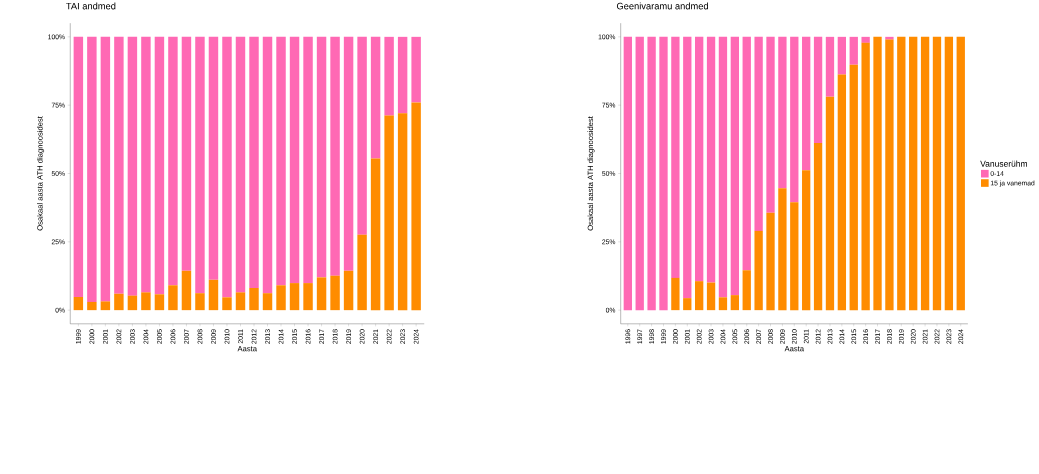 The height and width of the screenshot is (474, 1039). Describe the element at coordinates (1003, 163) in the screenshot. I see `legend-title: Vanuserühm` at that location.